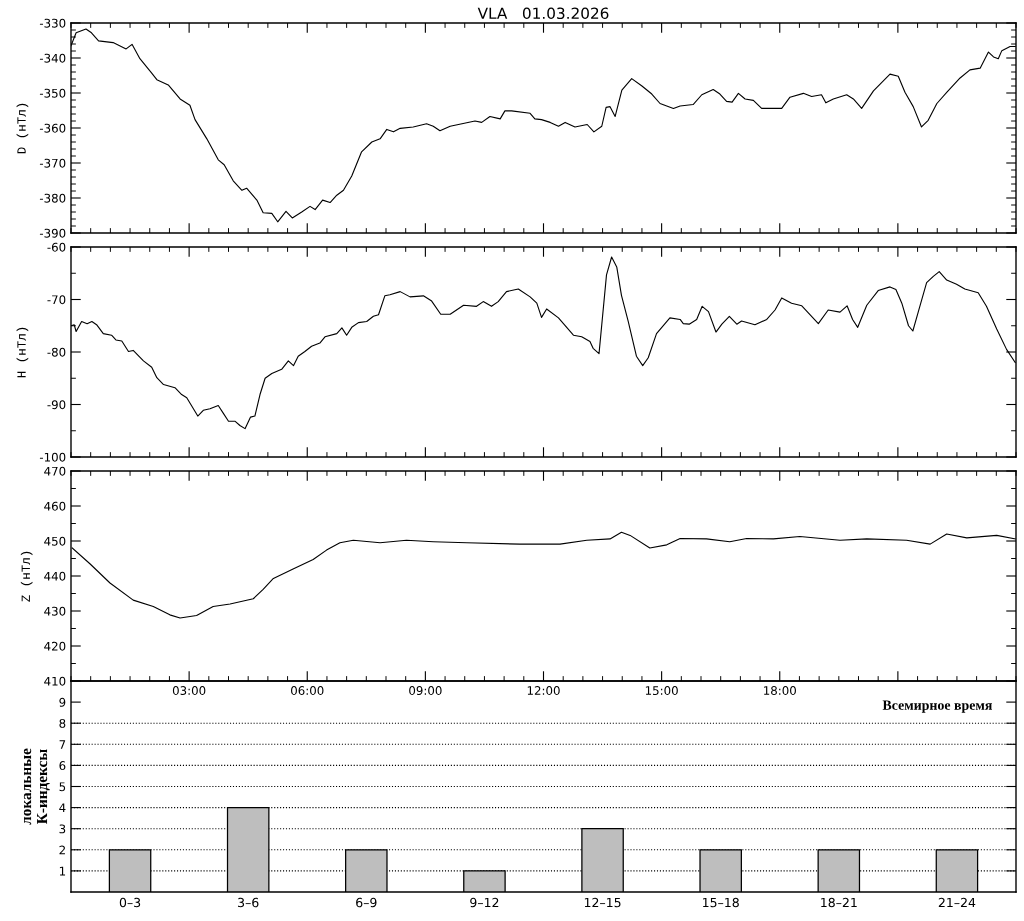 The height and width of the screenshot is (921, 1024). I want to click on y-tick-label: -390, so click(52, 233).